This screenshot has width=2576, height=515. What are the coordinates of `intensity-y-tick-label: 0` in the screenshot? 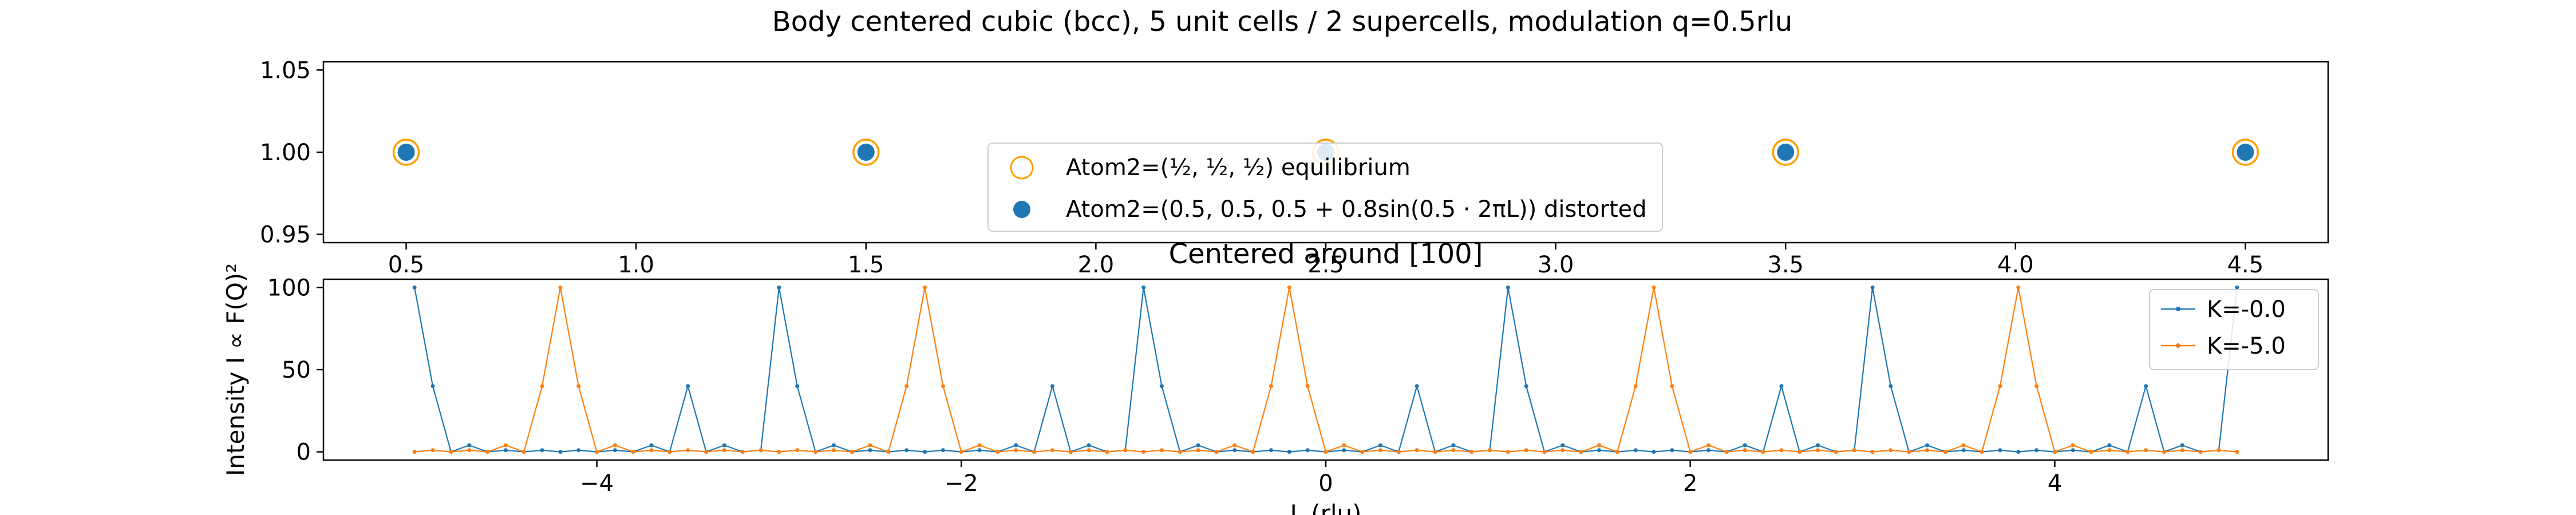 It's located at (304, 452).